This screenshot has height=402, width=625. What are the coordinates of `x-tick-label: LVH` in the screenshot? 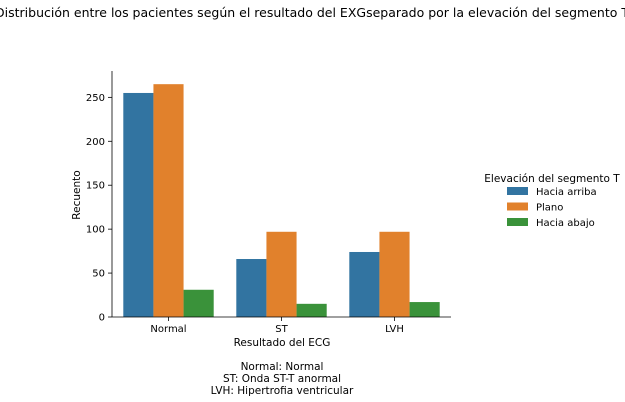 It's located at (394, 329).